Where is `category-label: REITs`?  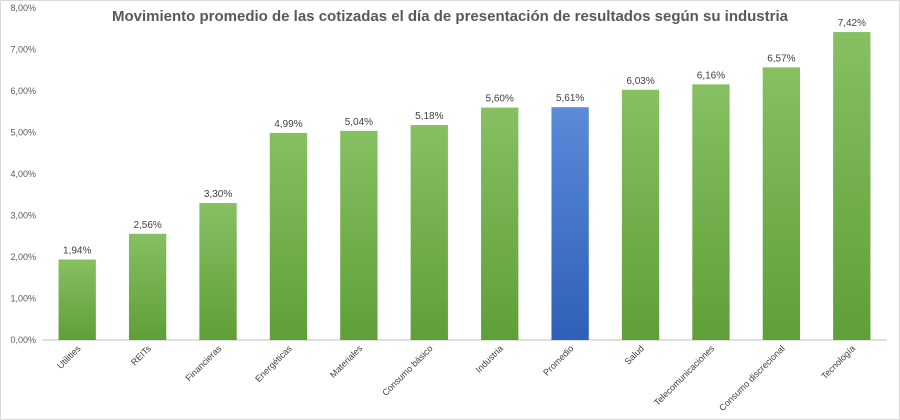 category-label: REITs is located at coordinates (141, 355).